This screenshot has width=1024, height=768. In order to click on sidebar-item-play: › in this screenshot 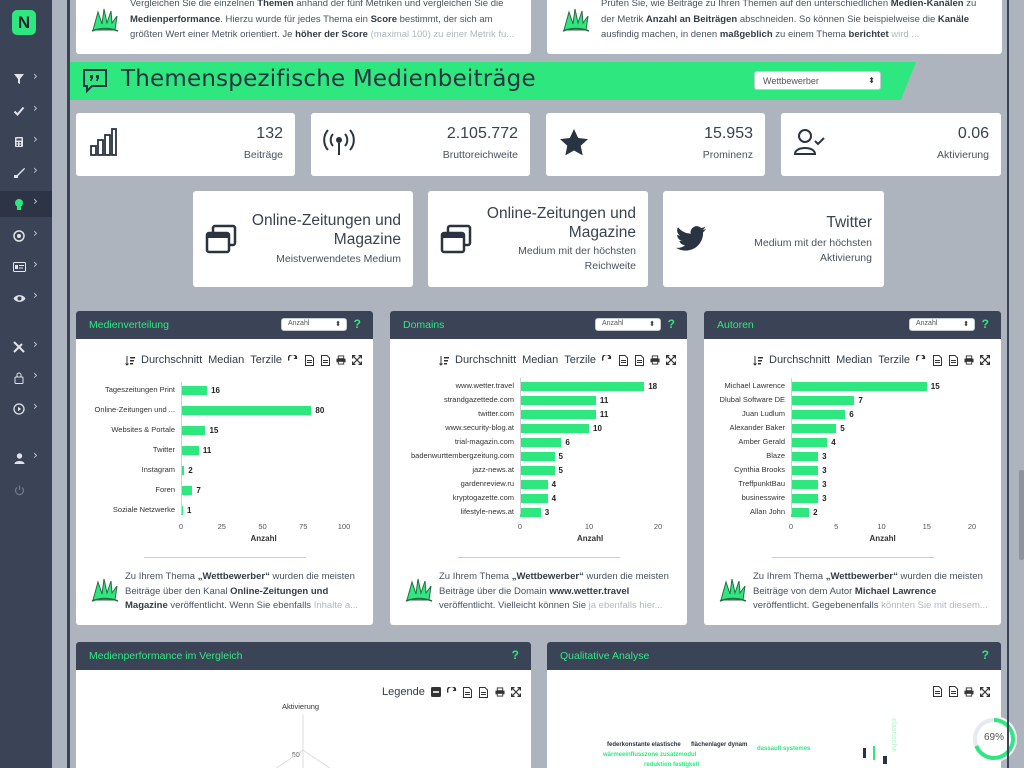, I will do `click(26, 409)`.